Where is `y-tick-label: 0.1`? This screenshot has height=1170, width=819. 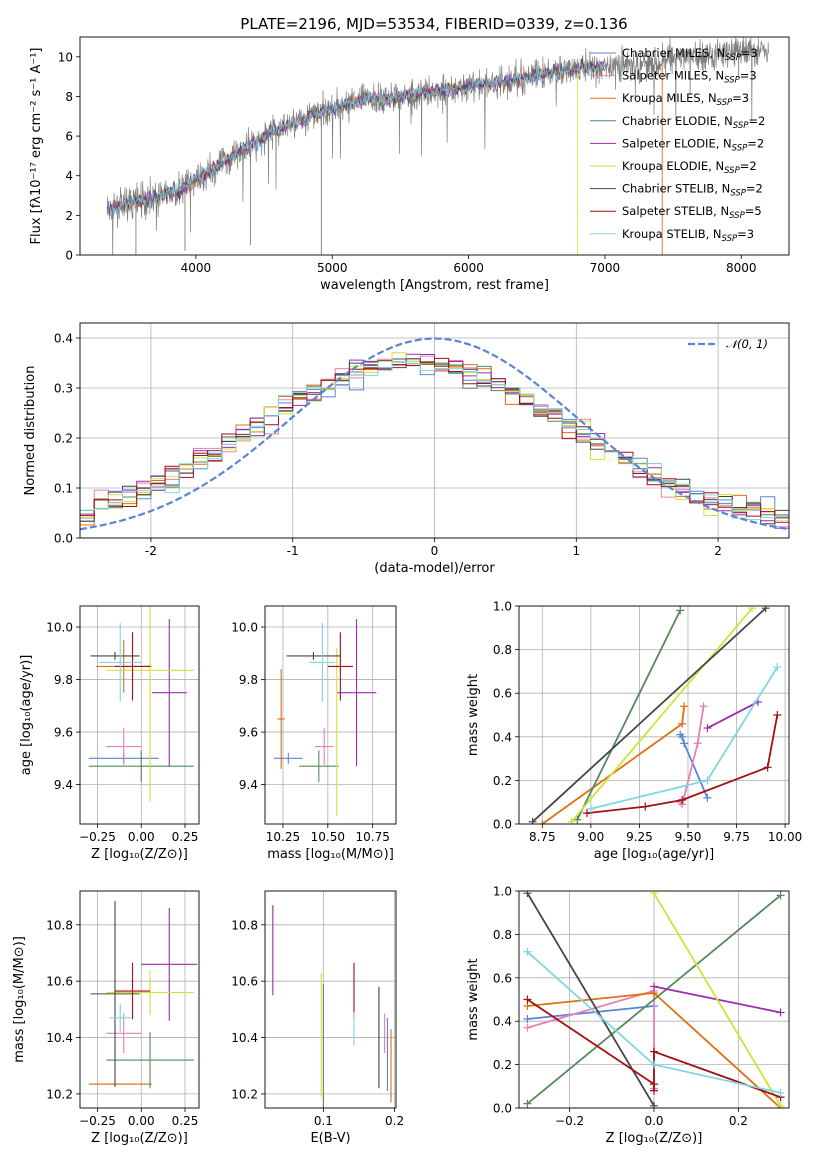
y-tick-label: 0.1 is located at coordinates (63, 489).